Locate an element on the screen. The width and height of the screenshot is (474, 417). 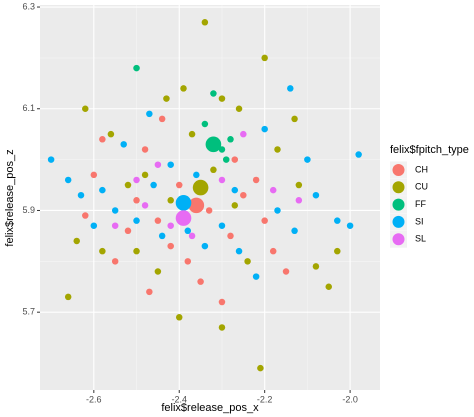
legend-label: FF is located at coordinates (420, 204).